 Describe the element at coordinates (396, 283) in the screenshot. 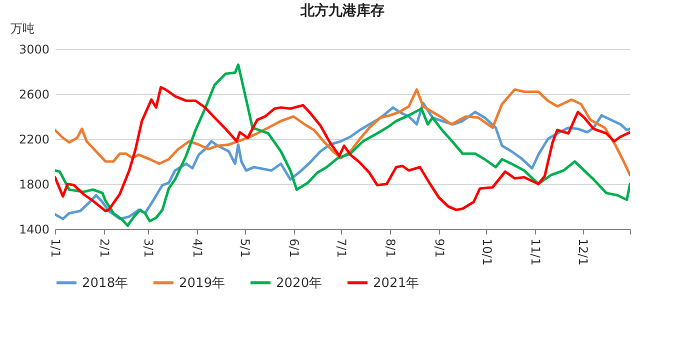

I see `legend-label: 2021年` at that location.